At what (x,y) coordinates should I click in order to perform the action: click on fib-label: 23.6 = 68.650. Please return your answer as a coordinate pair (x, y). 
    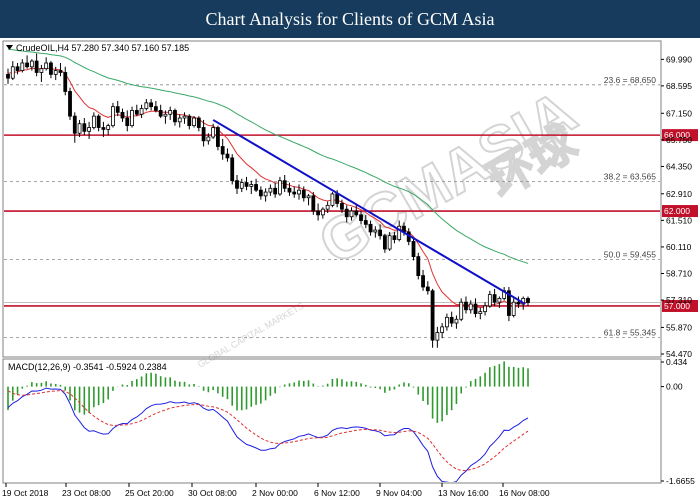
    Looking at the image, I should click on (630, 80).